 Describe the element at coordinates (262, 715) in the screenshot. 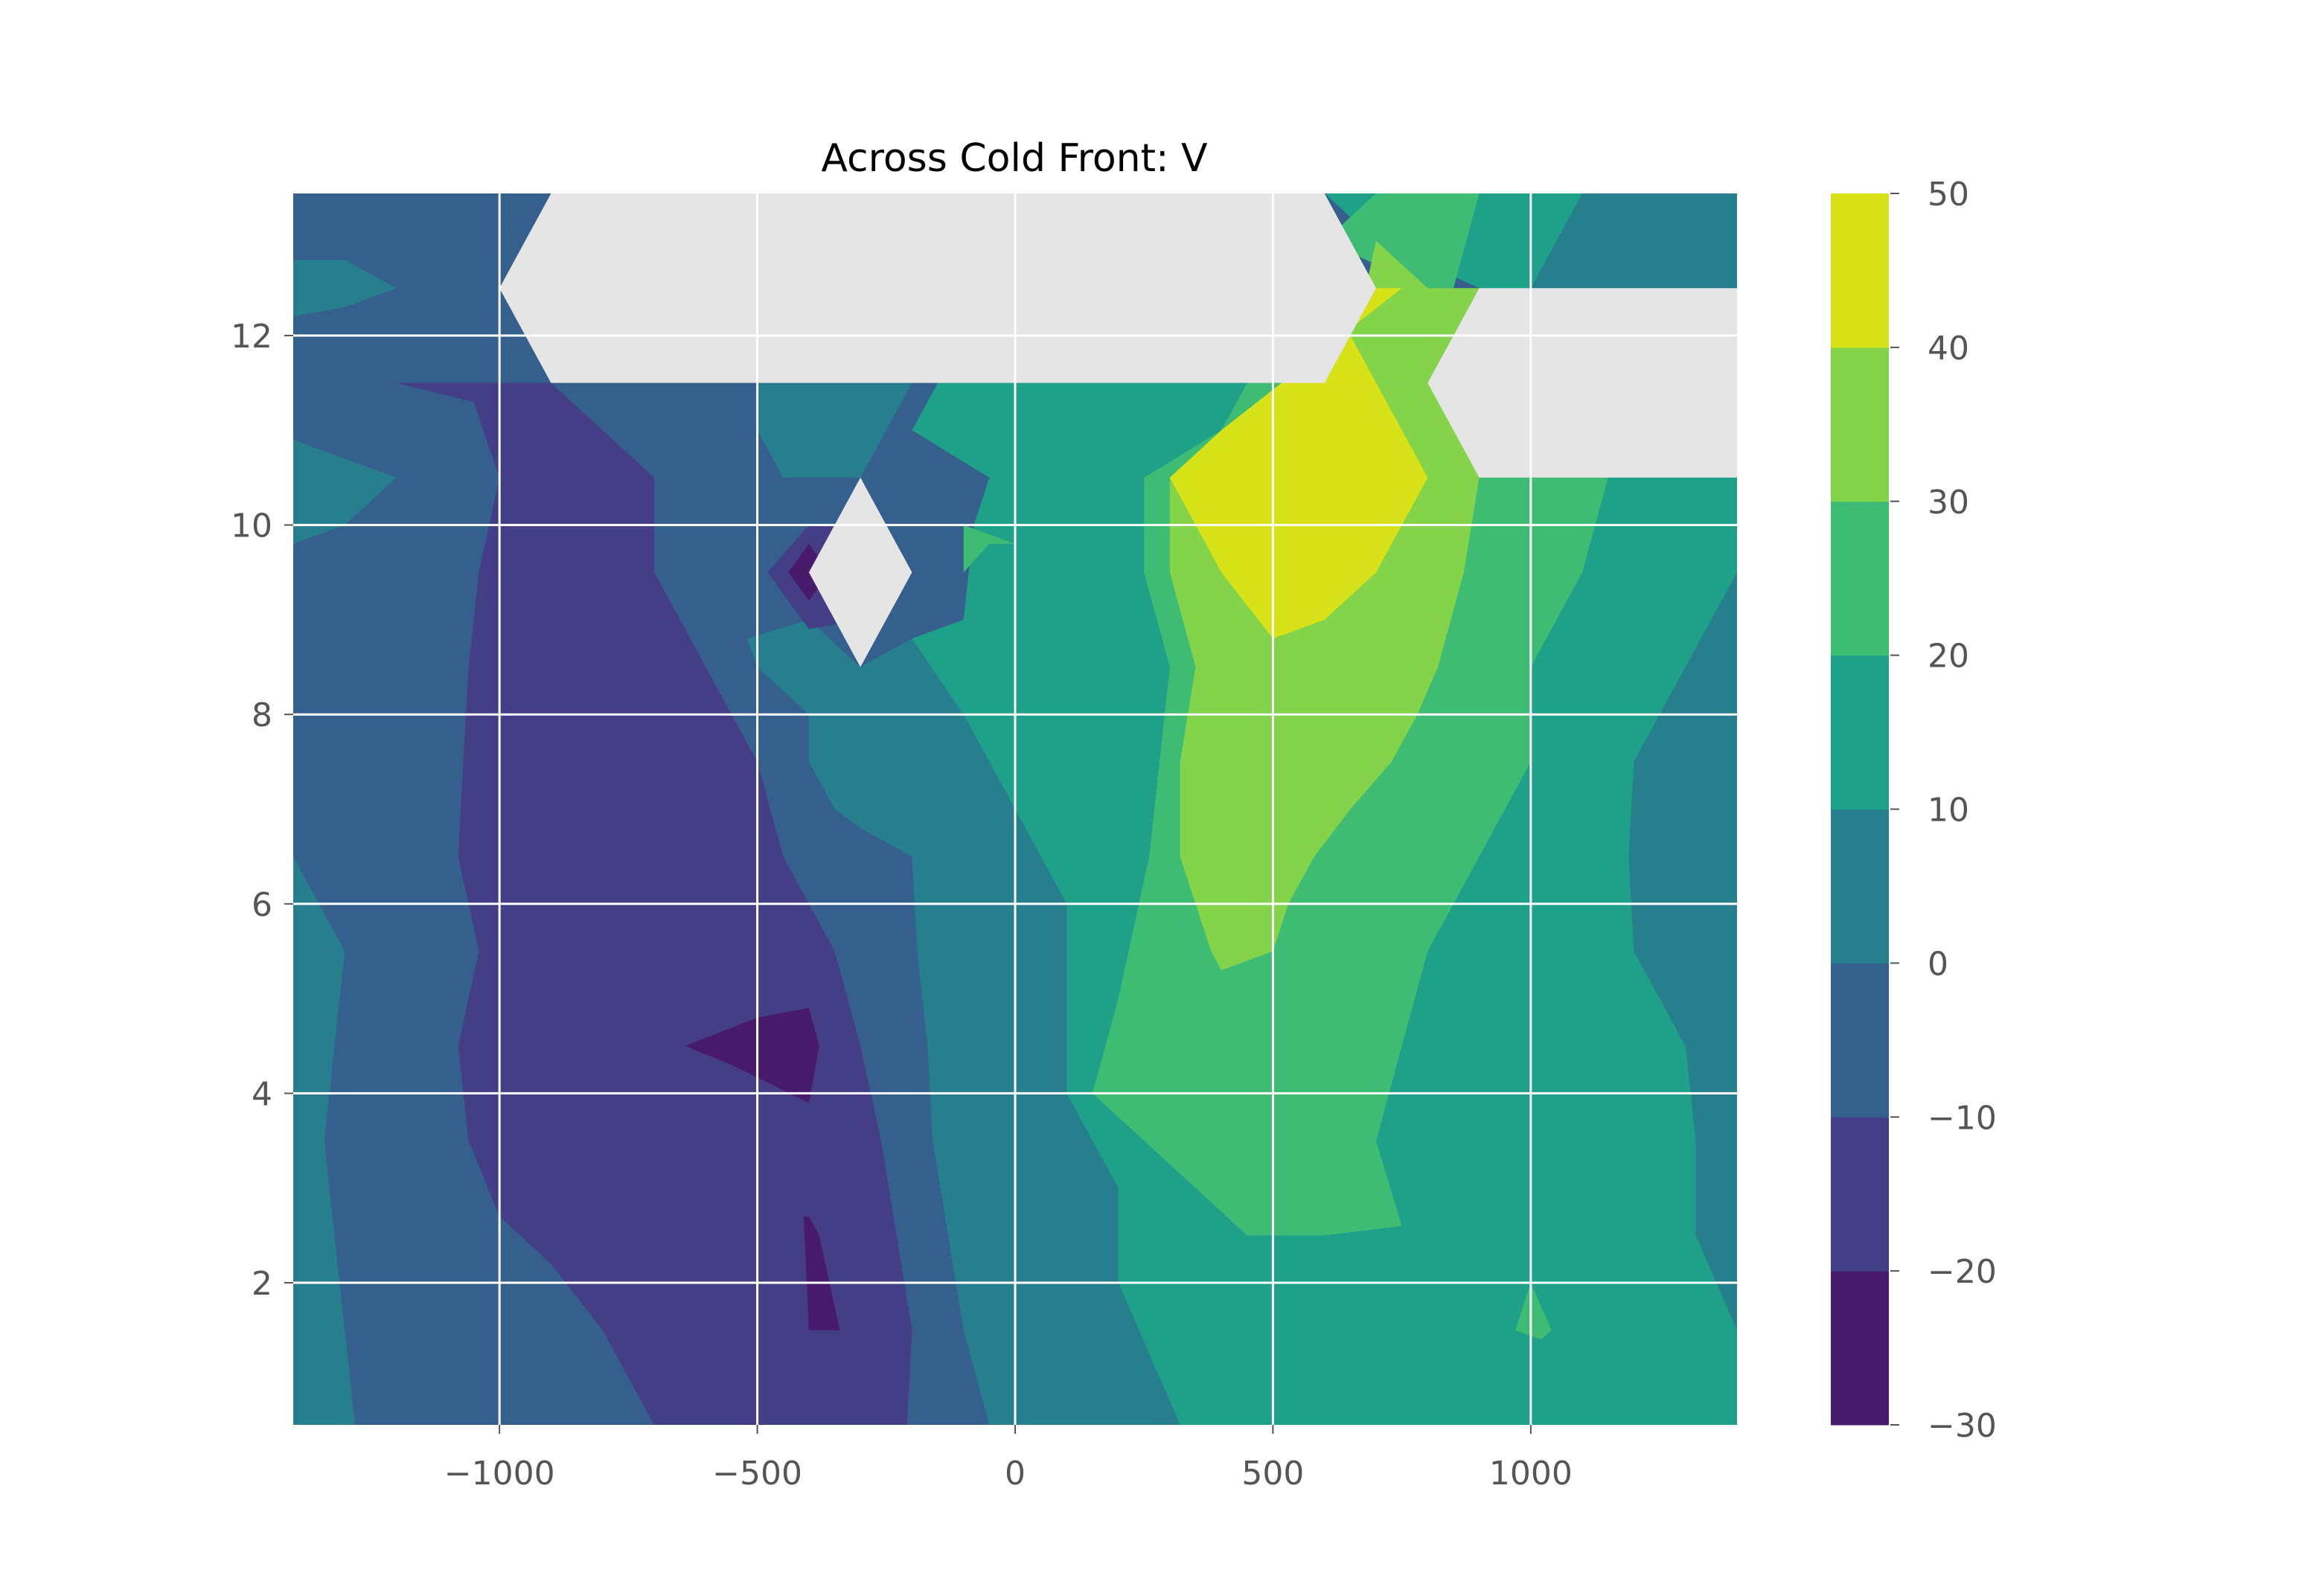

I see `y-tick-label-3: 8` at that location.